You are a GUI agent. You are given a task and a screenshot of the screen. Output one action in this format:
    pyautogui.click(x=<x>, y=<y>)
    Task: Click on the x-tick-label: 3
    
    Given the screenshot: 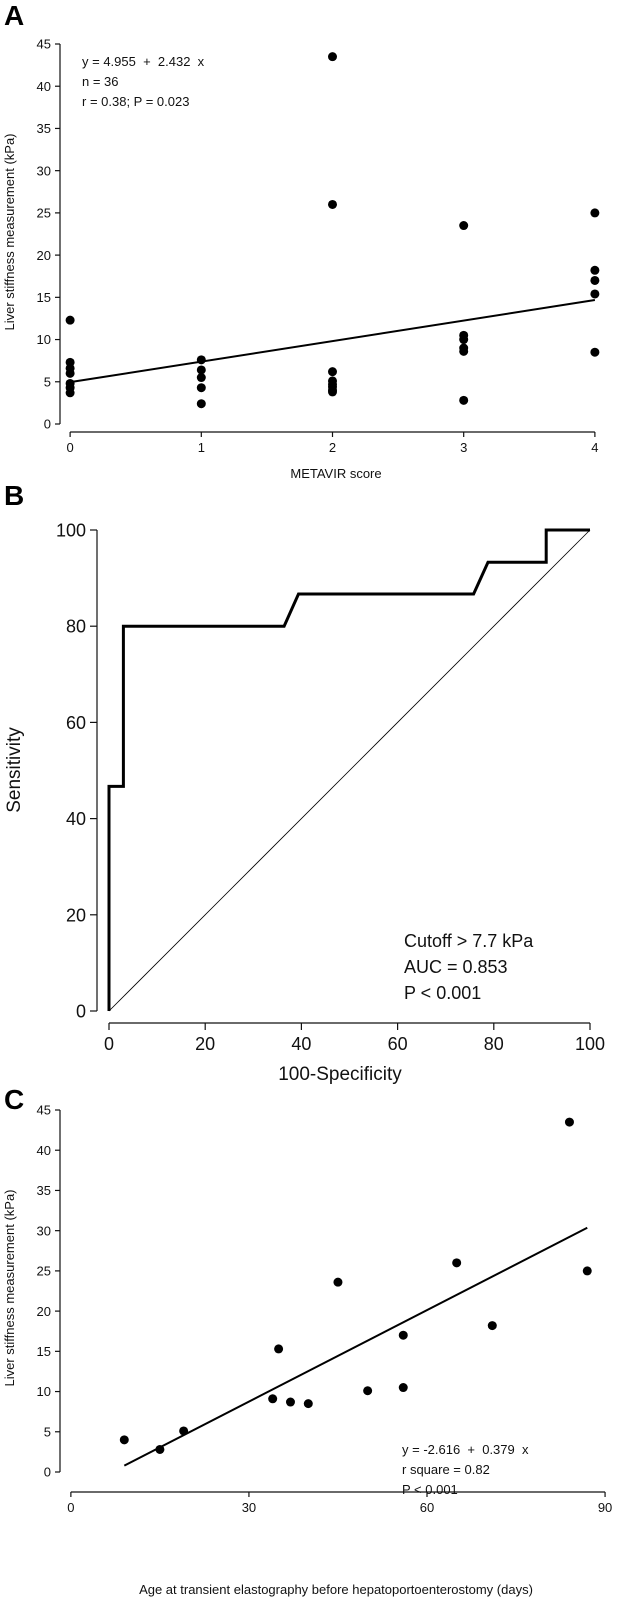 What is the action you would take?
    pyautogui.click(x=463, y=447)
    